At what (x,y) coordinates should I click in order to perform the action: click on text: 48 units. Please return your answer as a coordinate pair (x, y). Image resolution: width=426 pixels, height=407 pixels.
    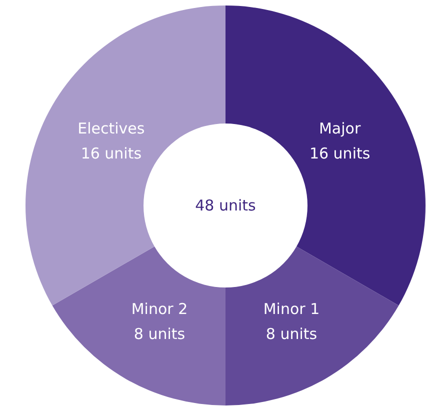
    Looking at the image, I should click on (225, 205).